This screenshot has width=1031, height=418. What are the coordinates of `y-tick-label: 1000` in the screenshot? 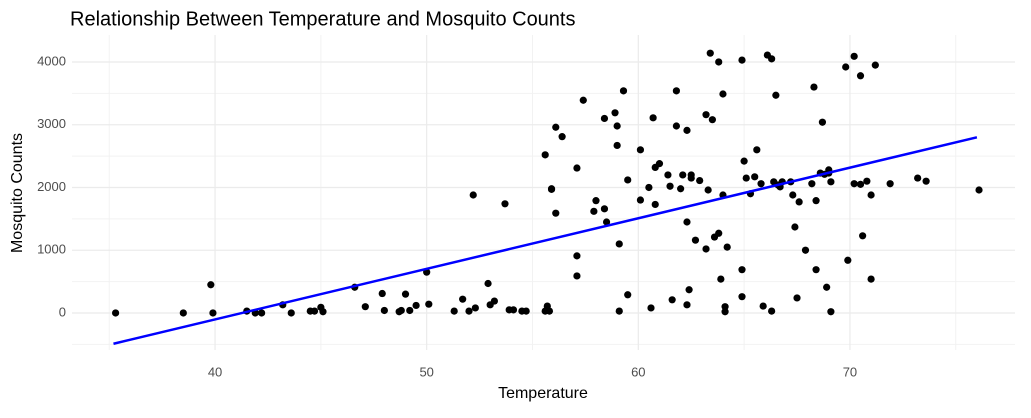 It's located at (51, 249).